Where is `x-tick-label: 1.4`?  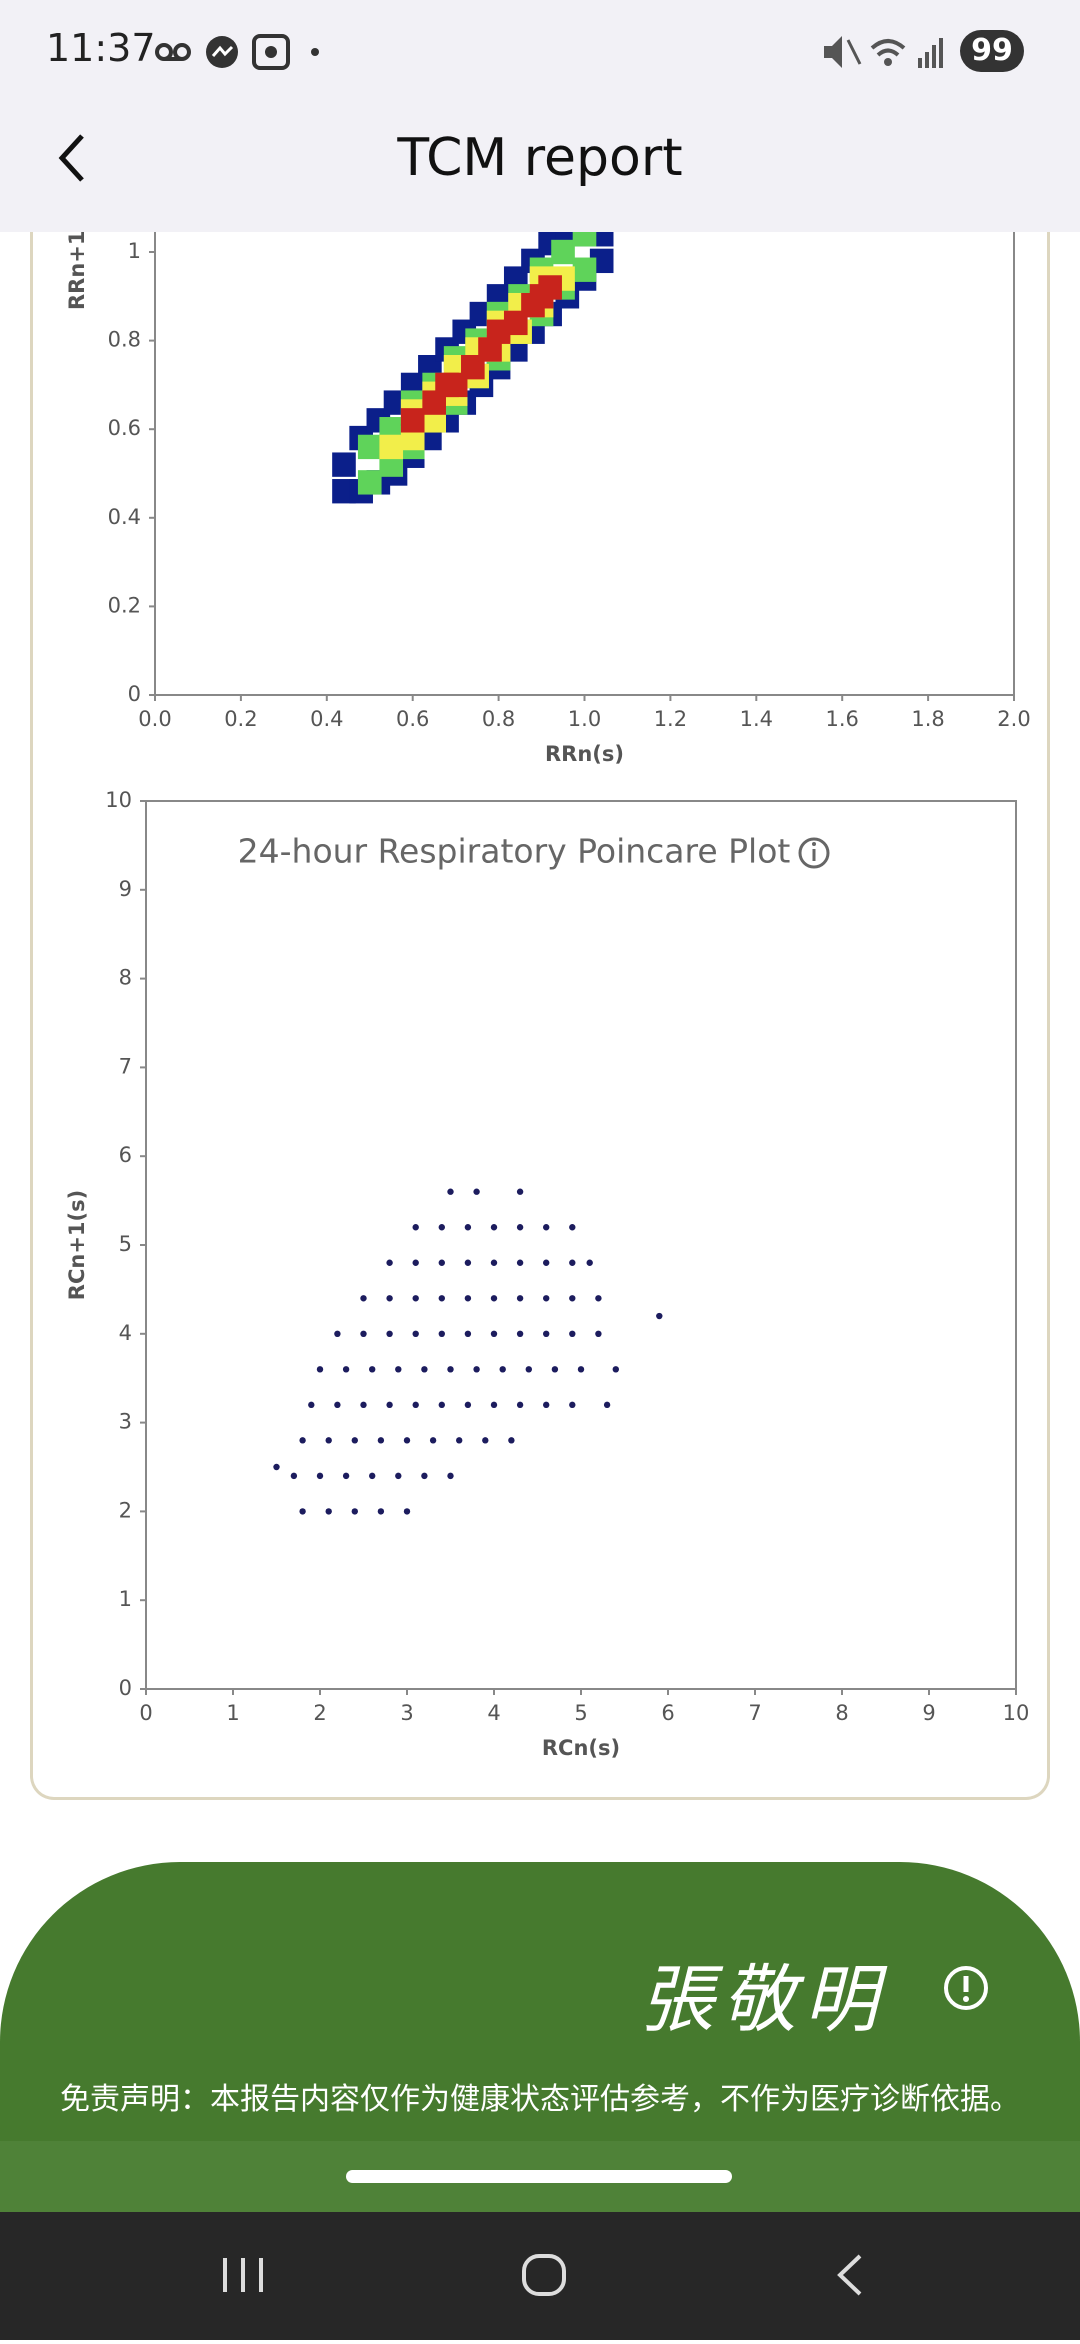 x-tick-label: 1.4 is located at coordinates (756, 719).